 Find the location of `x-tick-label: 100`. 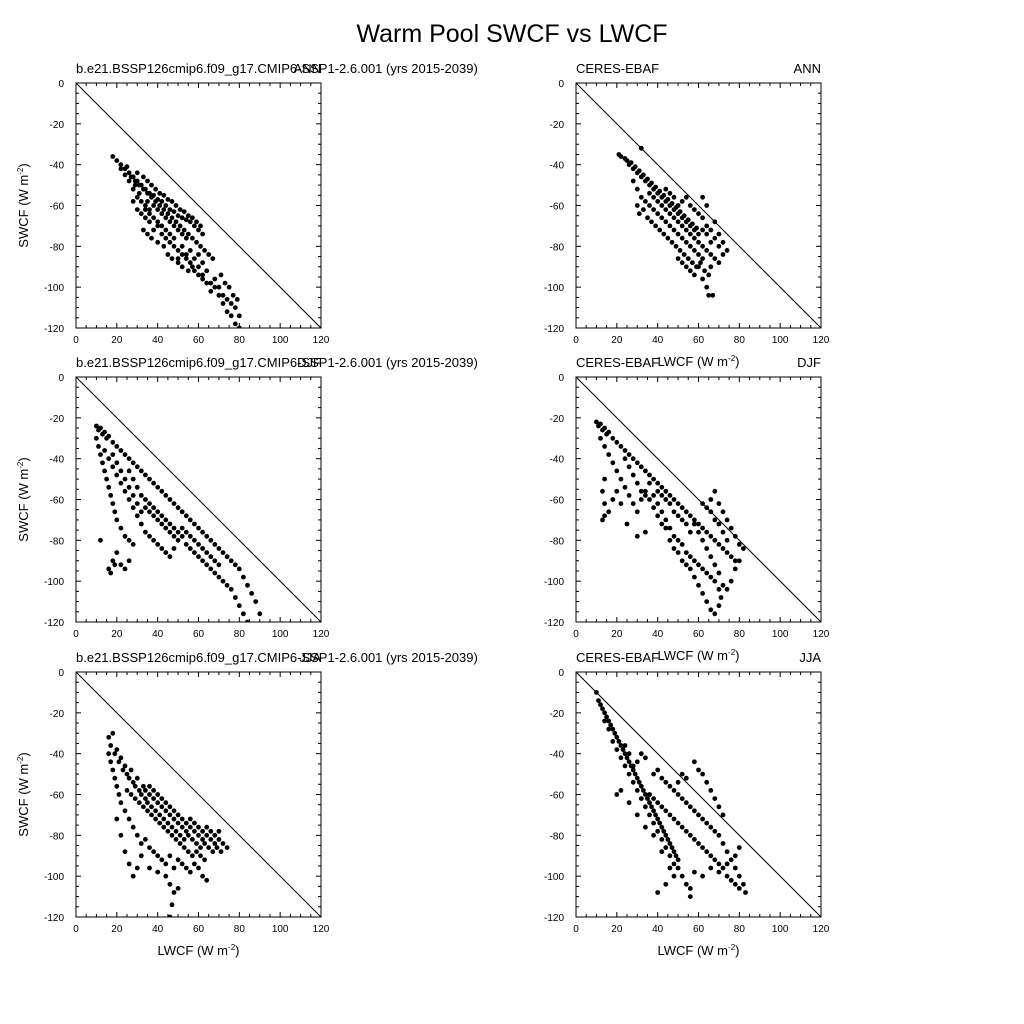

x-tick-label: 100 is located at coordinates (780, 929).